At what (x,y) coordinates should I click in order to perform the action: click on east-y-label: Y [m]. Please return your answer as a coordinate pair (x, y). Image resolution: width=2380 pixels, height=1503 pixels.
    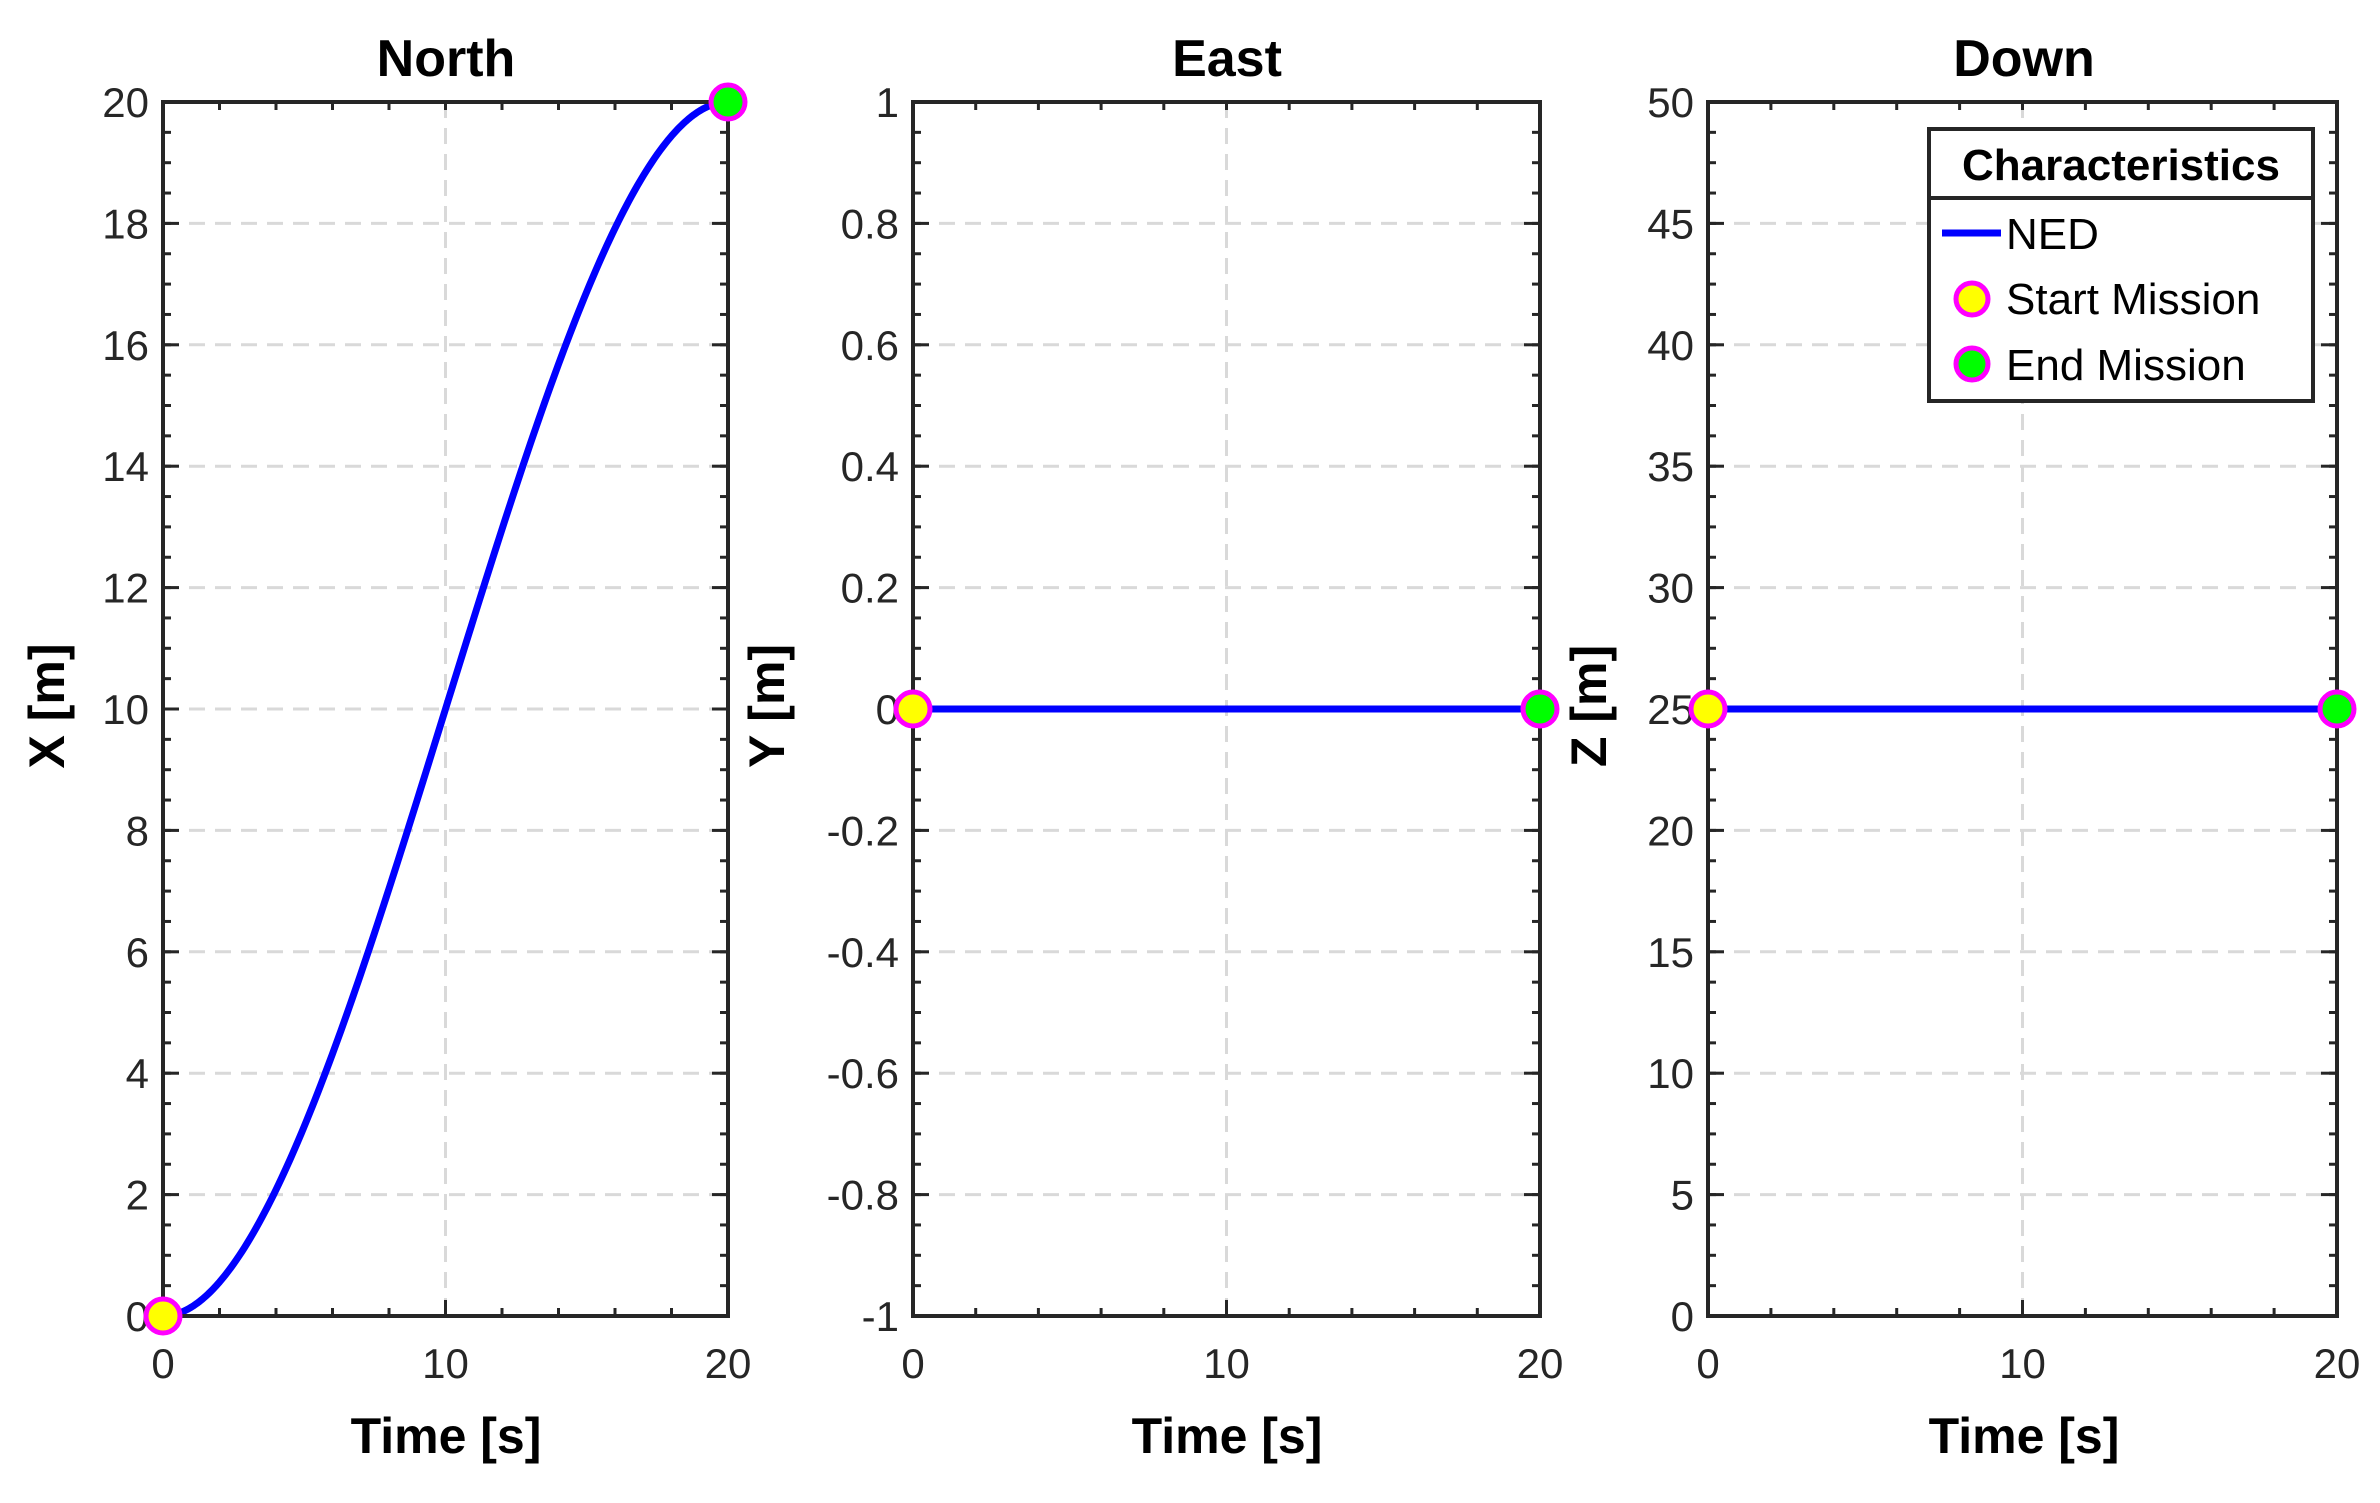
    Looking at the image, I should click on (767, 706).